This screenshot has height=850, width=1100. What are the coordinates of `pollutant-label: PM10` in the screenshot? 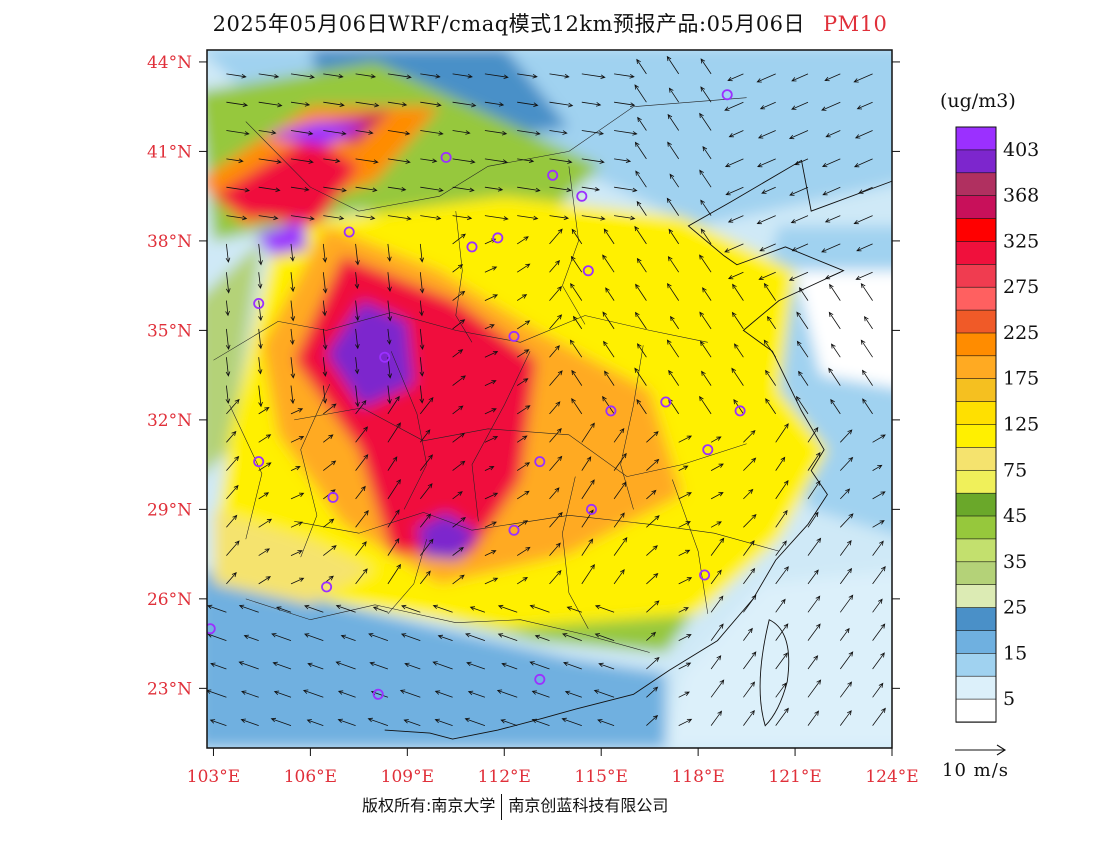 It's located at (855, 24).